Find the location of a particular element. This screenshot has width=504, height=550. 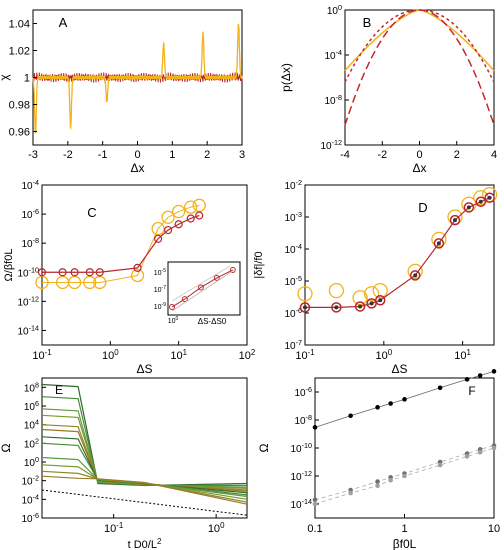

series-red-shortdash is located at coordinates (419, 46).